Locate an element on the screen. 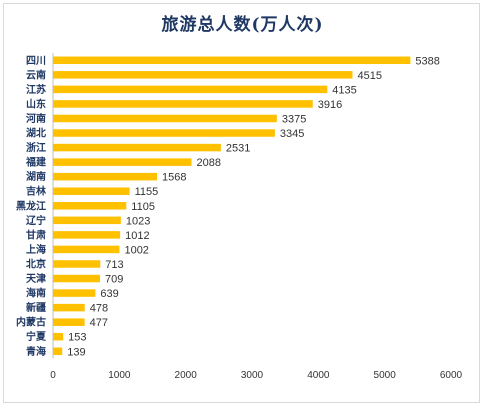 The width and height of the screenshot is (485, 408). category-label: 辽宁 is located at coordinates (36, 220).